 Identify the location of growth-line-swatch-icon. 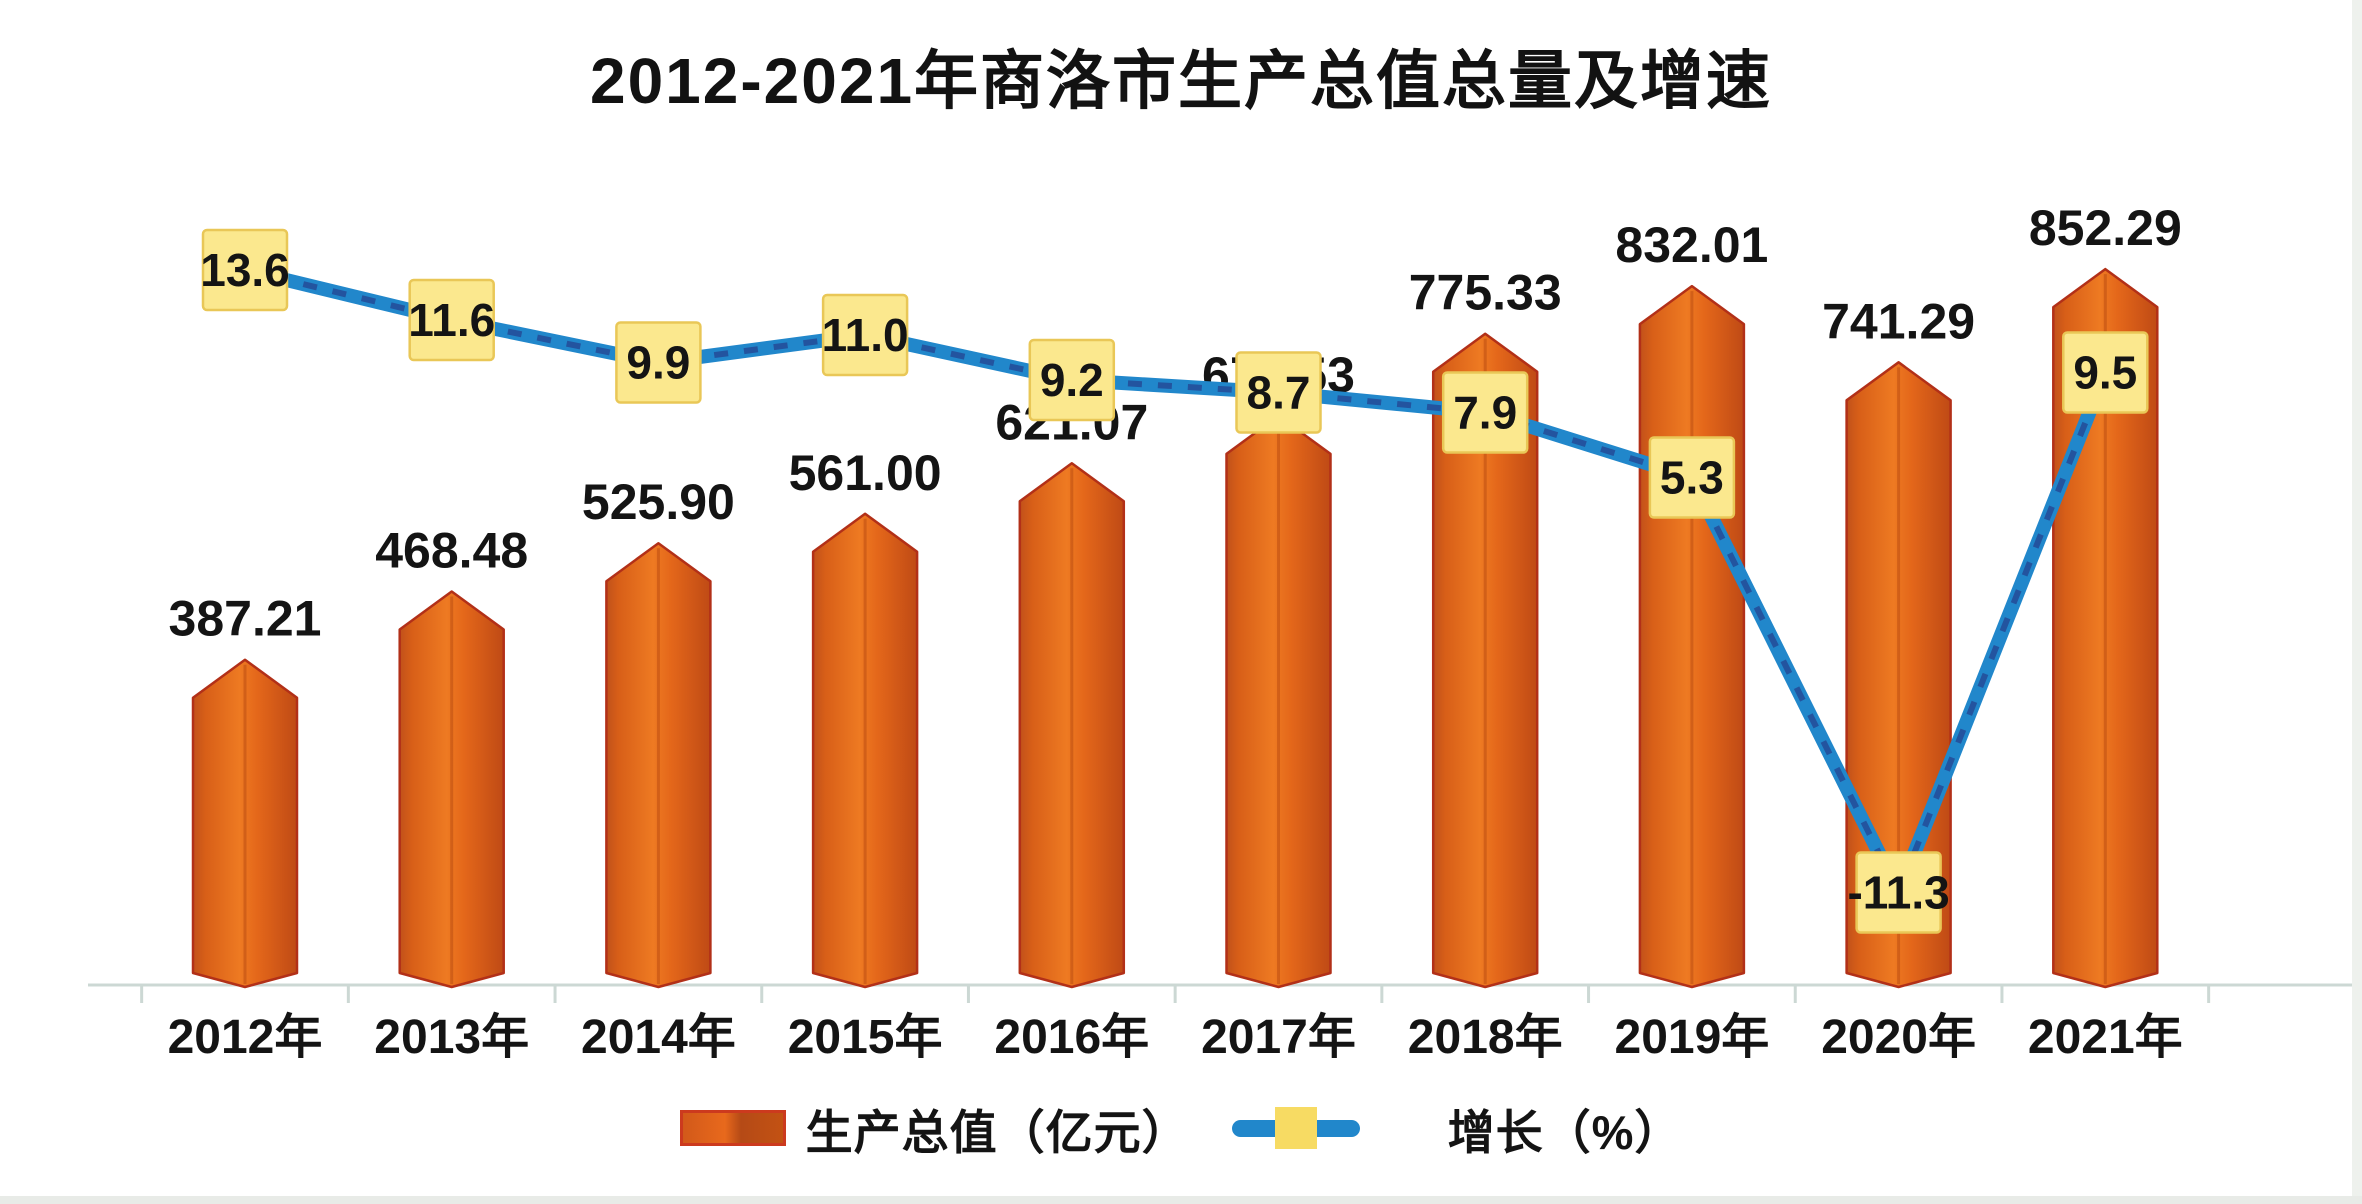
(1295, 1128).